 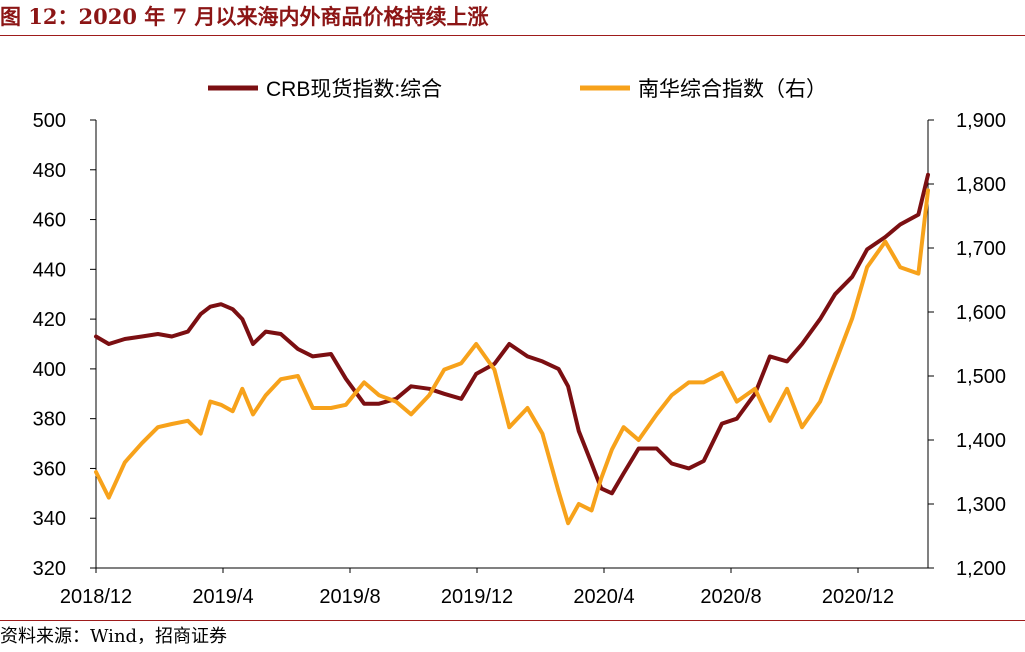 What do you see at coordinates (603, 597) in the screenshot?
I see `x-axis-tick-label: 2020/4` at bounding box center [603, 597].